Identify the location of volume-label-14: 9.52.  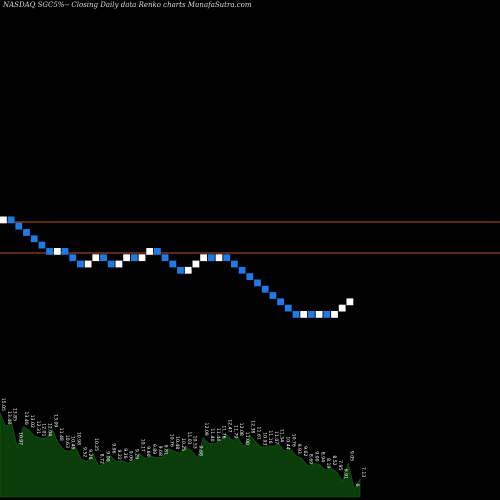
(84, 452).